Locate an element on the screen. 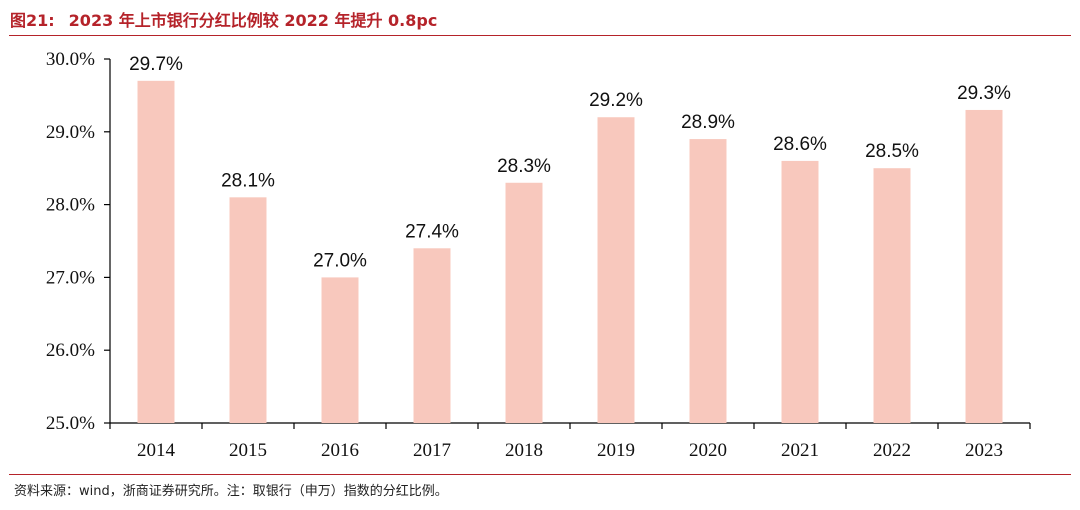  source-note: 资料来源：wind，浙商证券研究所。注：取银行（申万）指数的分红比例。 is located at coordinates (231, 491).